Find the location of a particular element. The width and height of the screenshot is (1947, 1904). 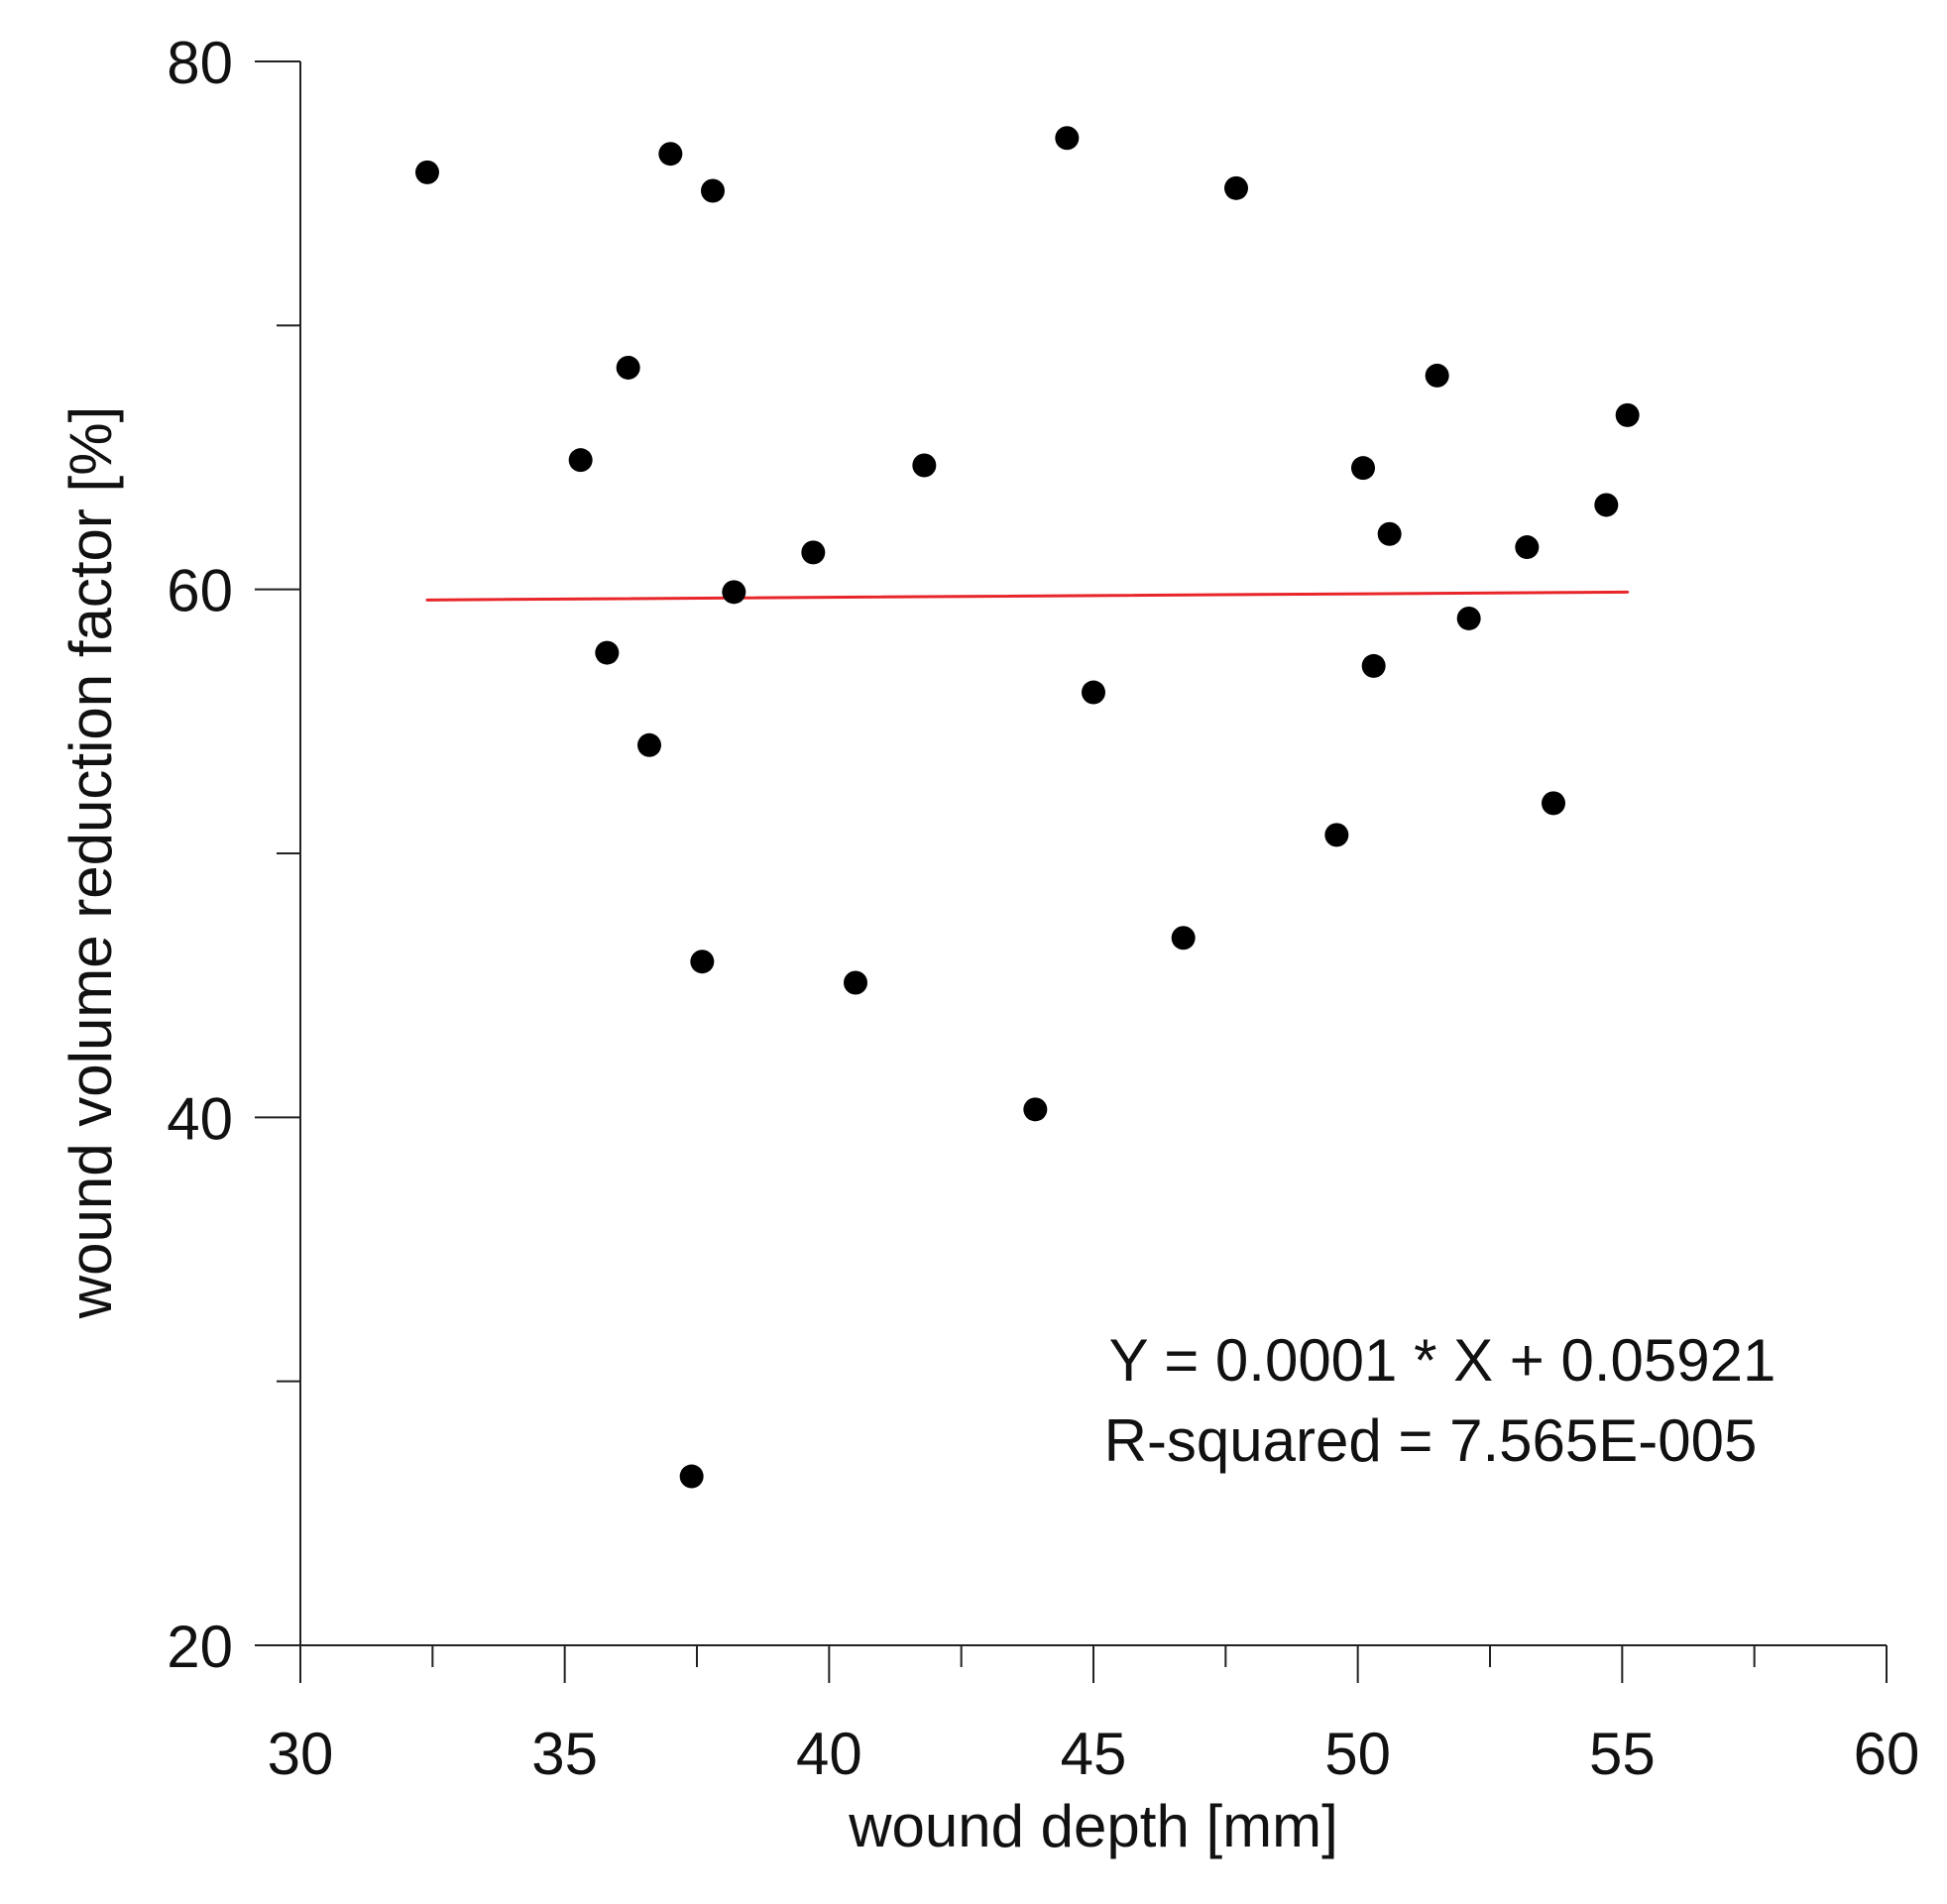

x-axis-title: wound depth [mm] is located at coordinates (1093, 1826).